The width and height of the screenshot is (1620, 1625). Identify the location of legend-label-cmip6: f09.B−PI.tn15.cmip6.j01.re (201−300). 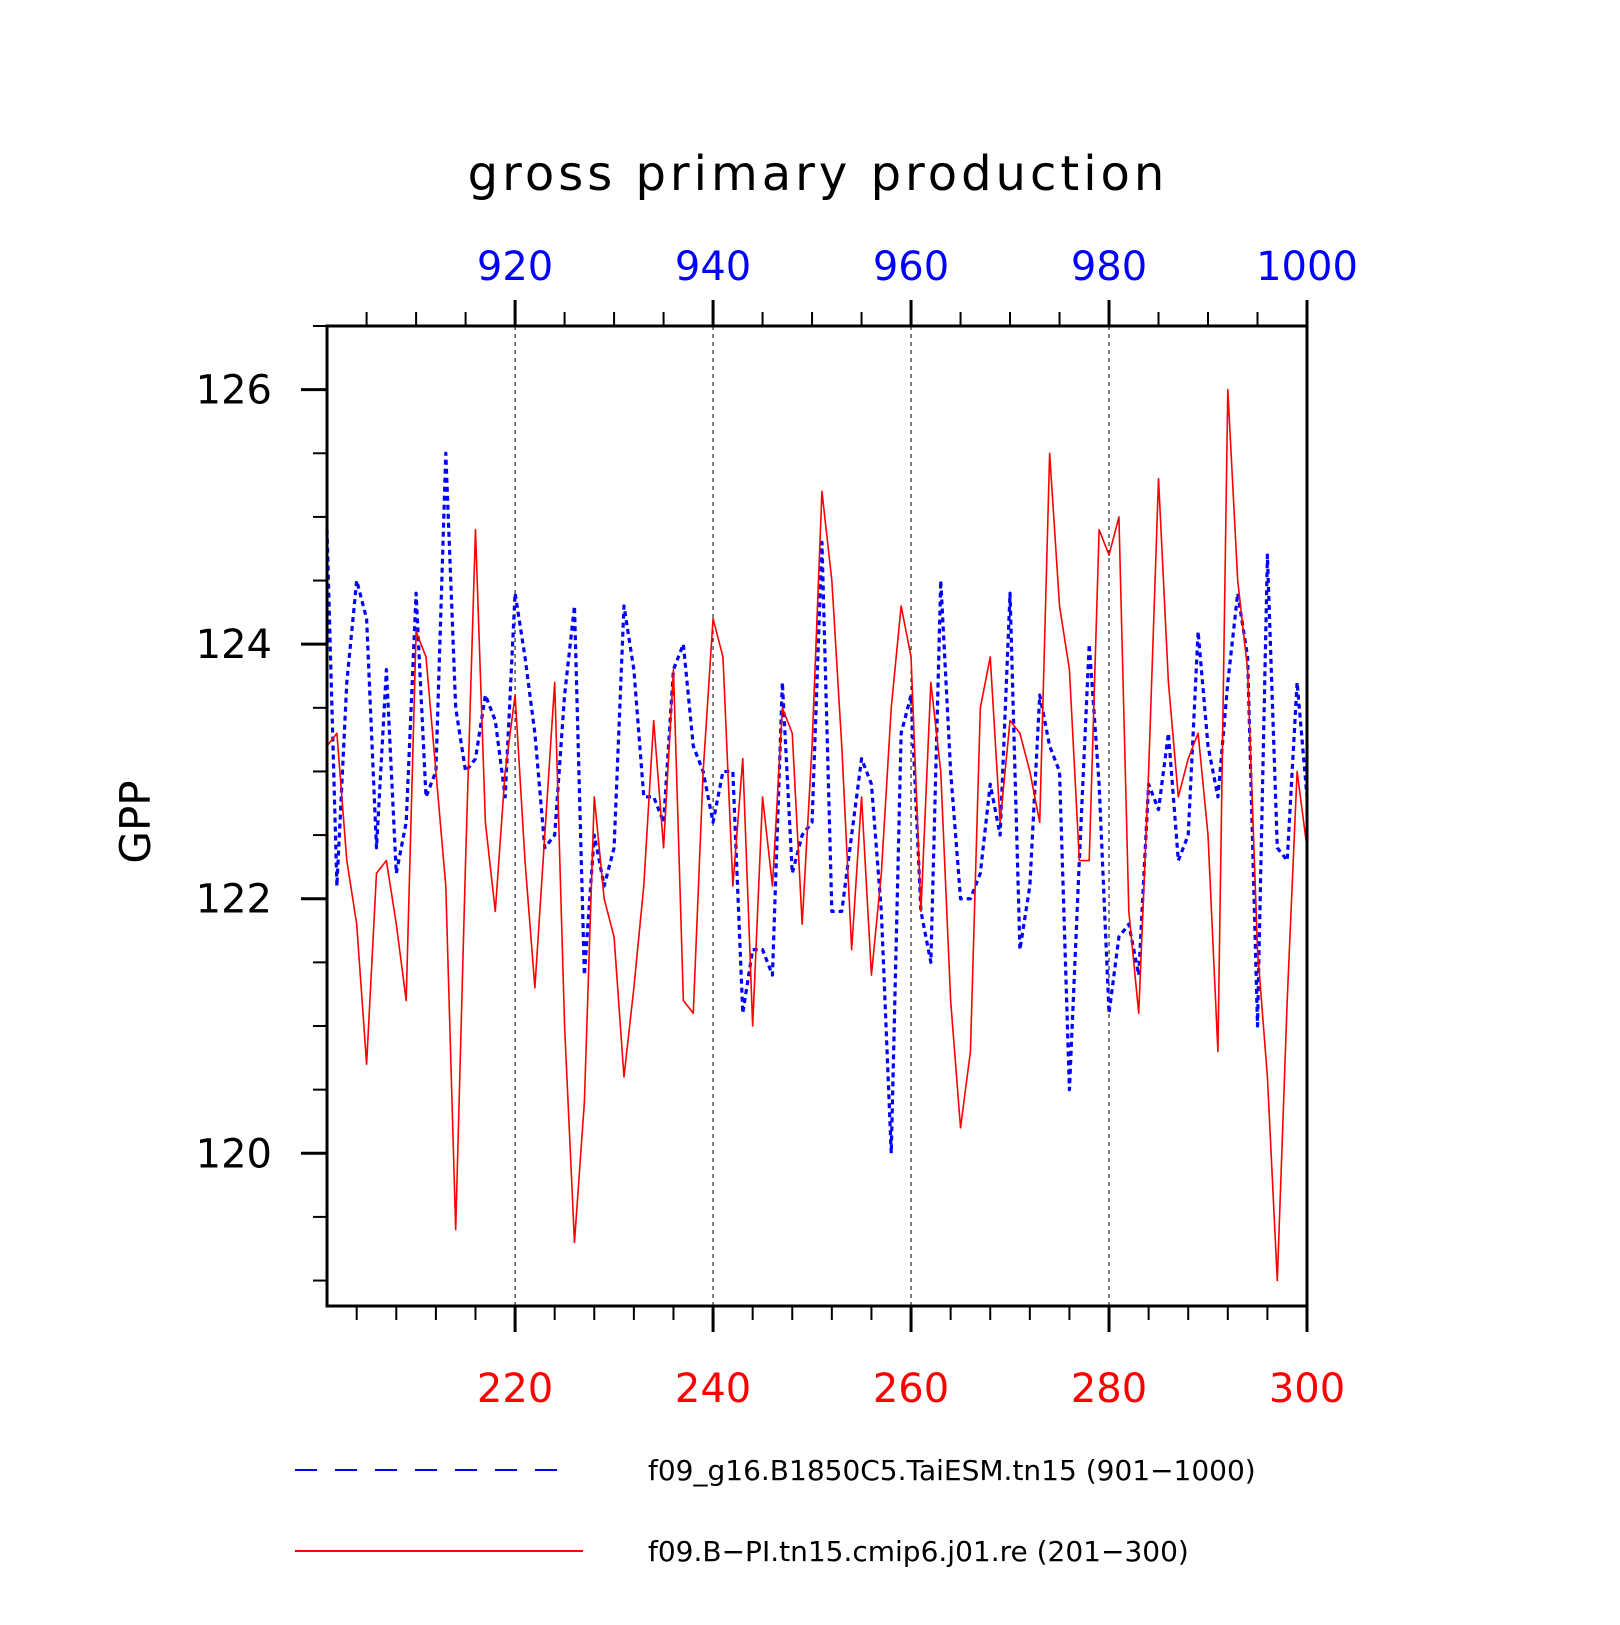
(918, 1551).